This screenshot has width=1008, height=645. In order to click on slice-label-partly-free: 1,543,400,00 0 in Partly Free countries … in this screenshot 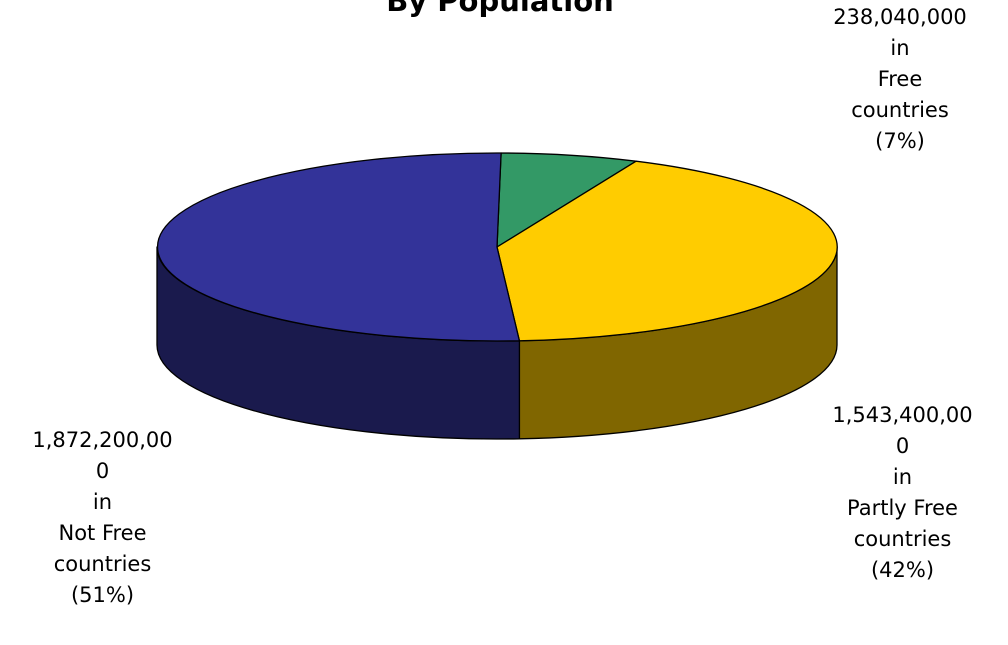, I will do `click(902, 493)`.